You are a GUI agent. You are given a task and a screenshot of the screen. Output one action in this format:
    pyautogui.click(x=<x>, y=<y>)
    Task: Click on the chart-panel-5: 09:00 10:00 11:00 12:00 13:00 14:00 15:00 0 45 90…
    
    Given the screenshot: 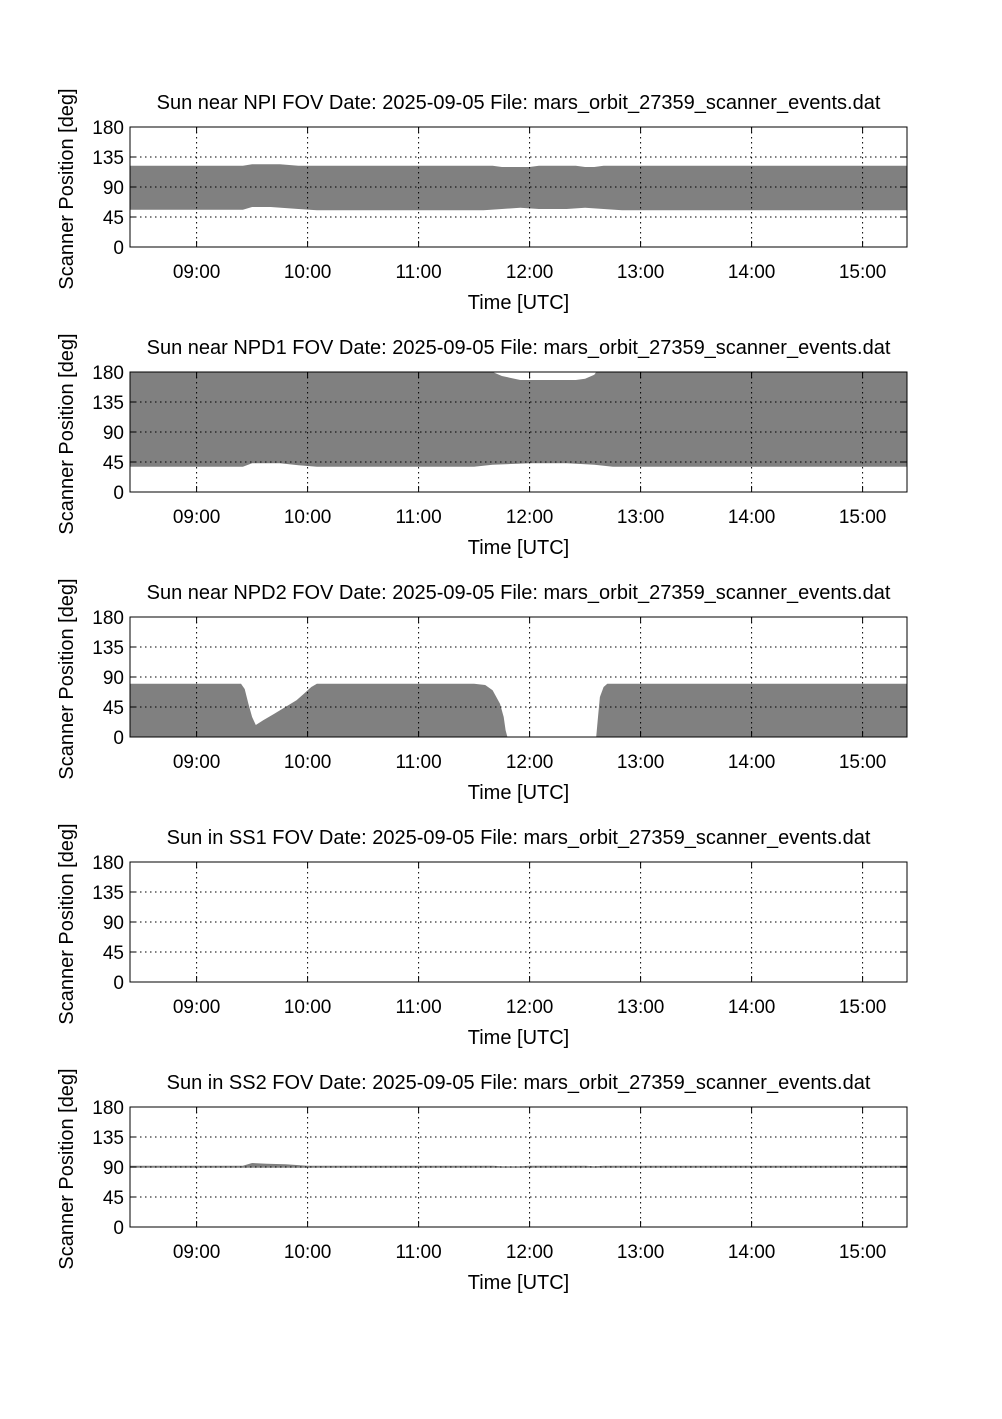 What is the action you would take?
    pyautogui.click(x=482, y=1181)
    